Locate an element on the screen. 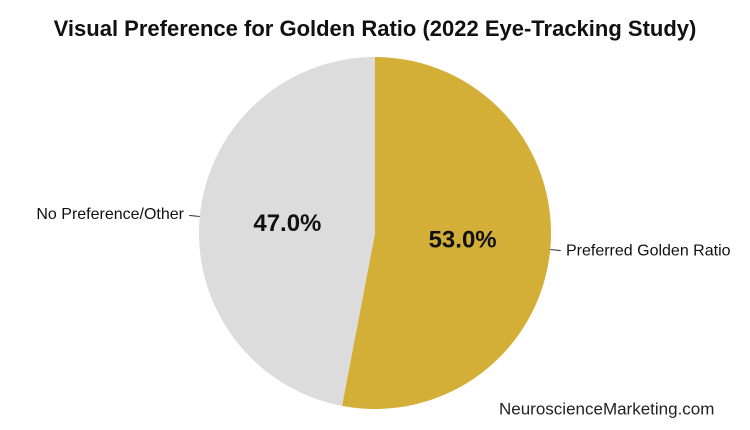  category-label: Preferred Golden Ratio is located at coordinates (648, 250).